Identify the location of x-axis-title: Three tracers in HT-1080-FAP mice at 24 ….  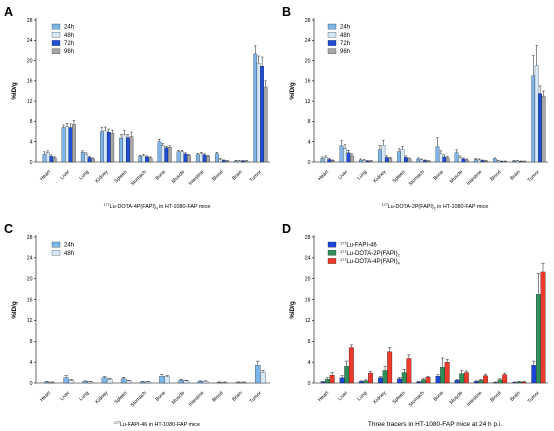
(435, 424).